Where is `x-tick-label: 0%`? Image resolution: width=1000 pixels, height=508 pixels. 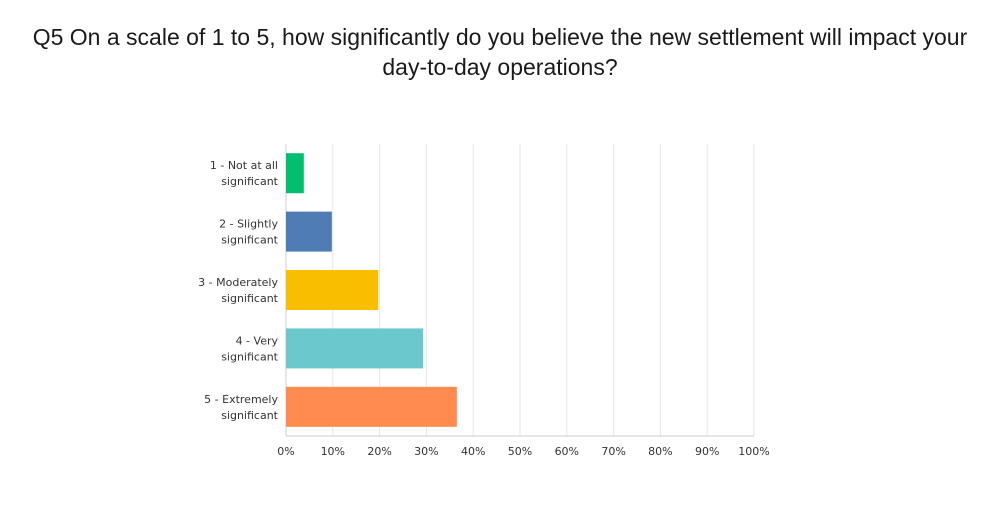 x-tick-label: 0% is located at coordinates (285, 451).